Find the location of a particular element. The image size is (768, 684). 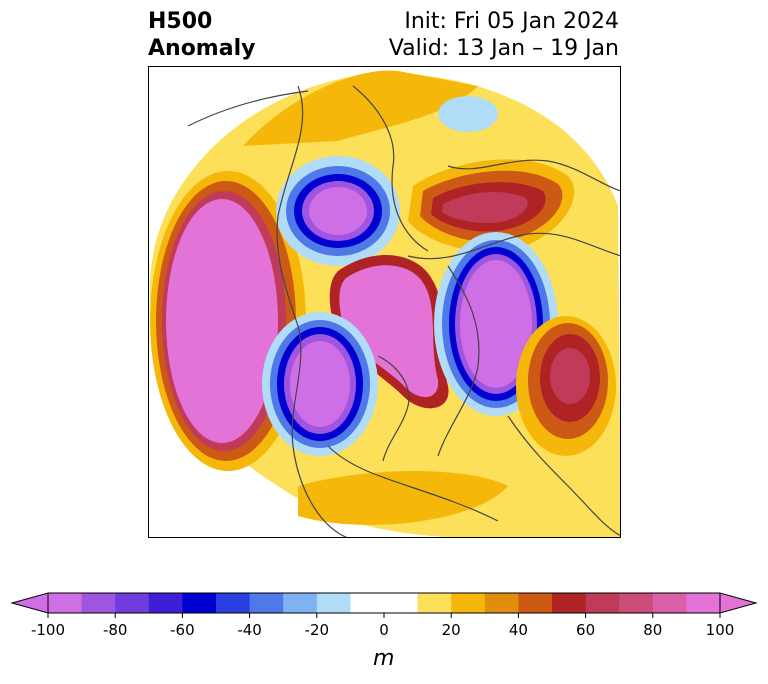

valid-range: Valid: 13 Jan – 19 Jan is located at coordinates (503, 48).